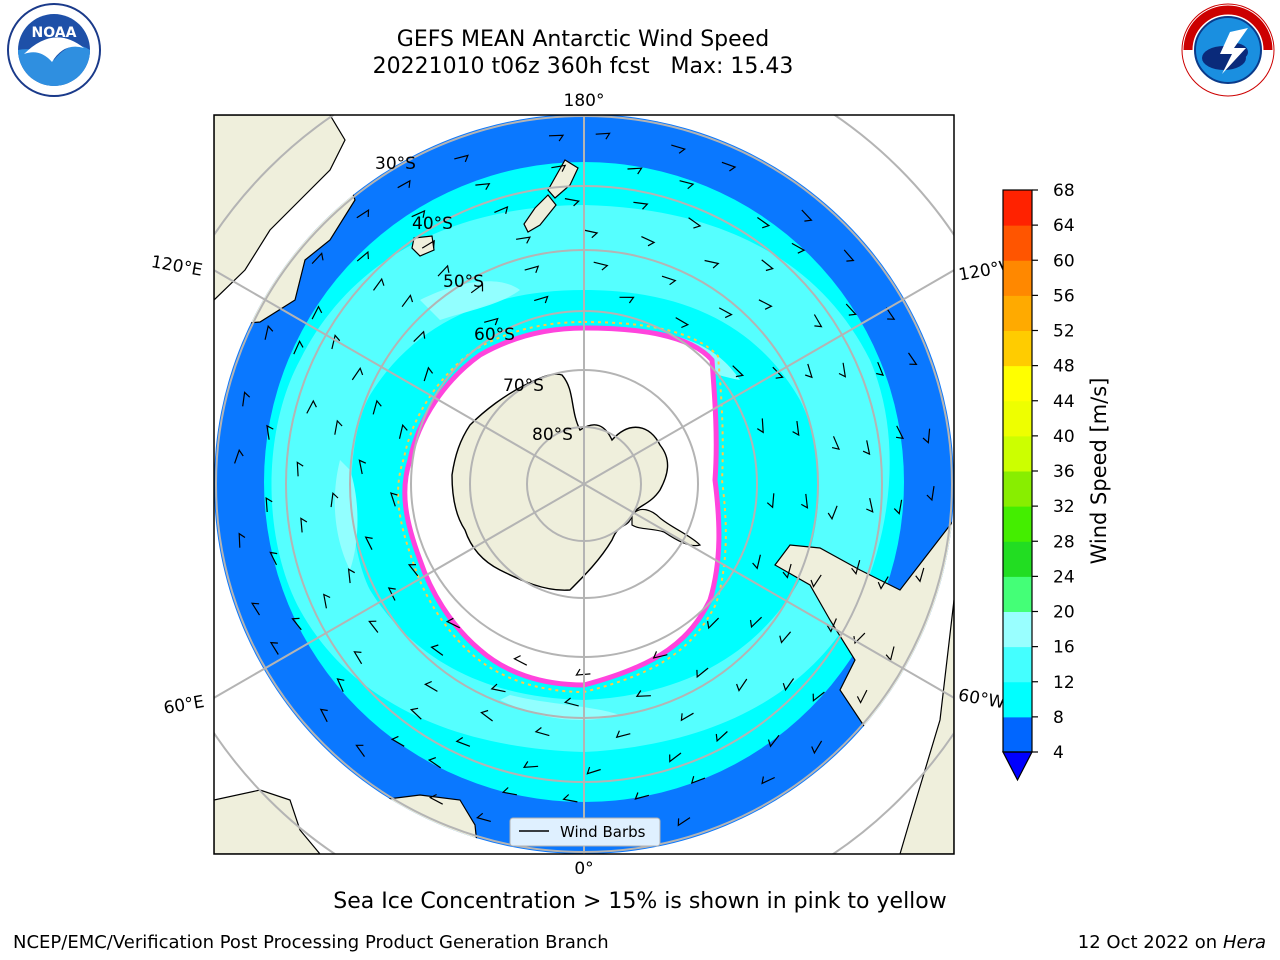  I want to click on colorbar-tick-label: 12, so click(1064, 683).